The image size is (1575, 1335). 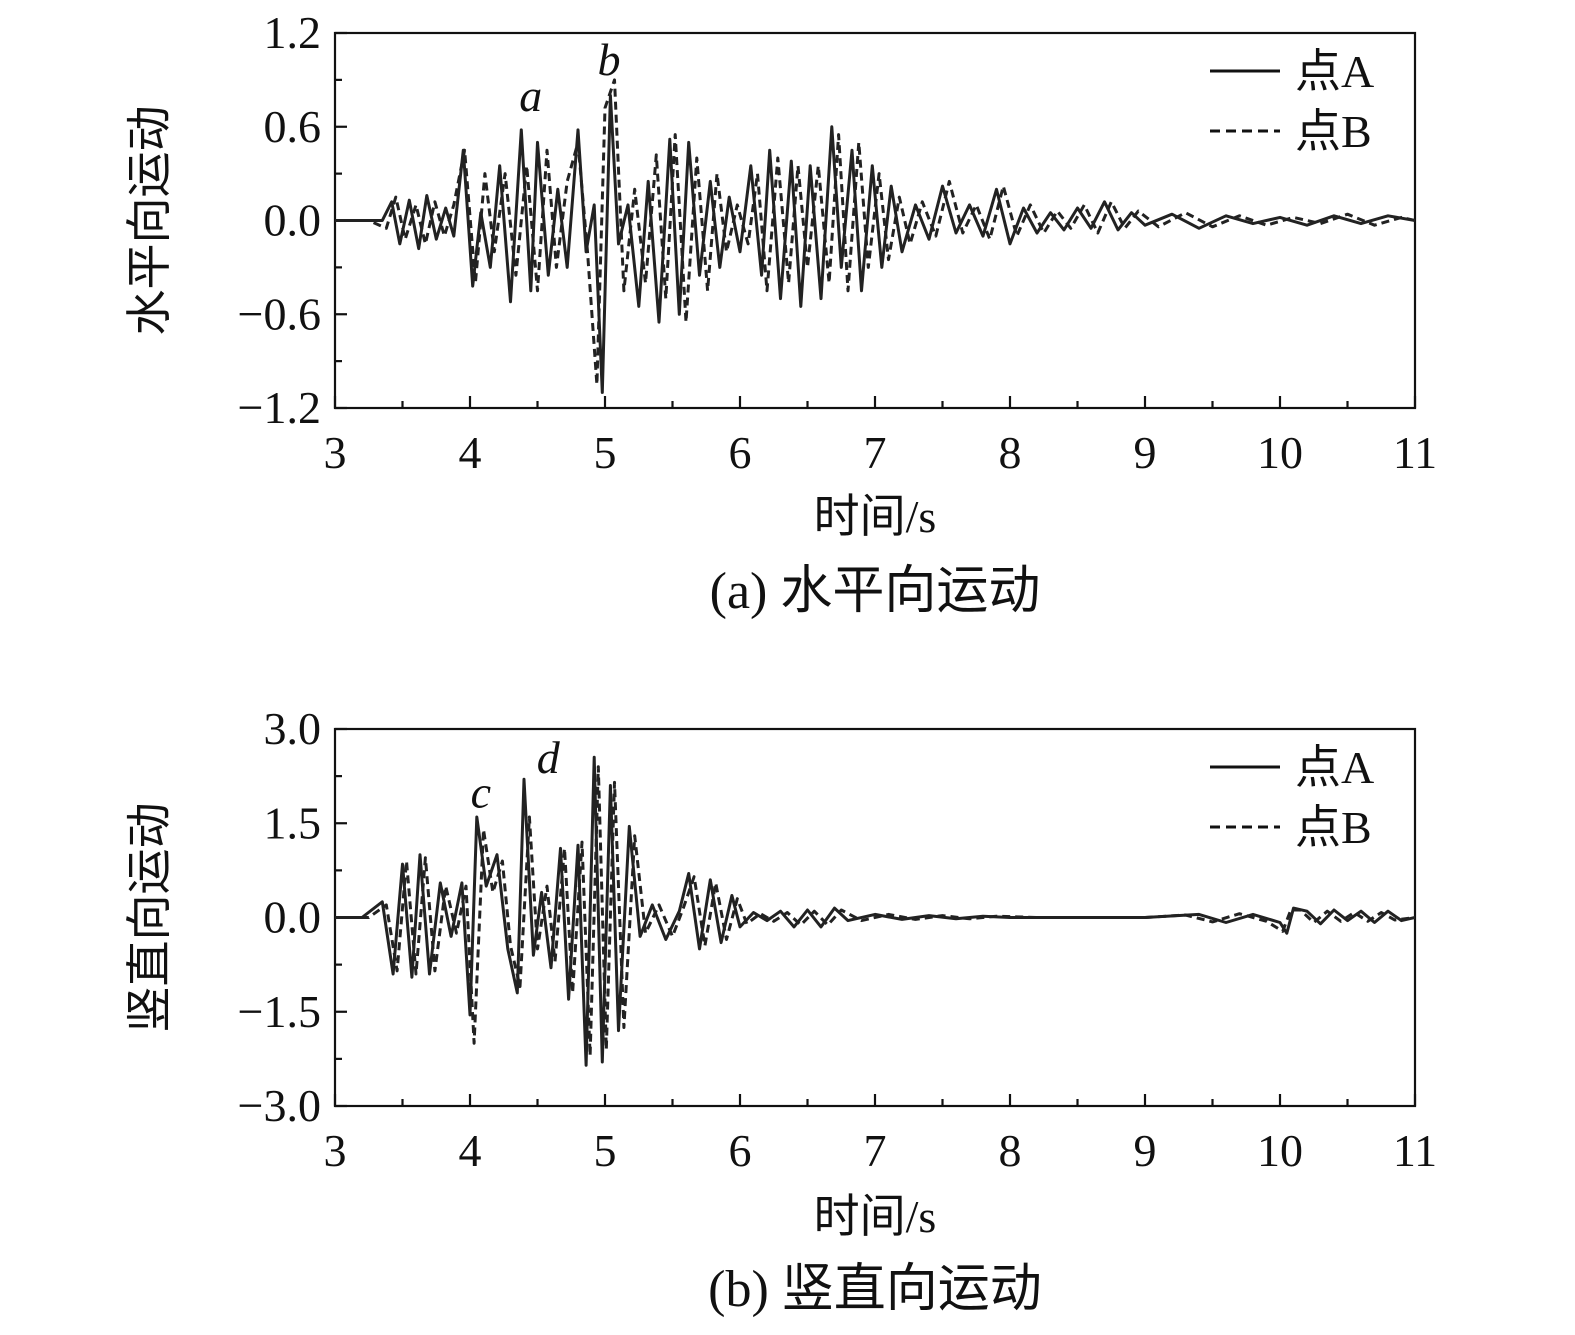 I want to click on y-tick-label: 0.6, so click(x=293, y=126).